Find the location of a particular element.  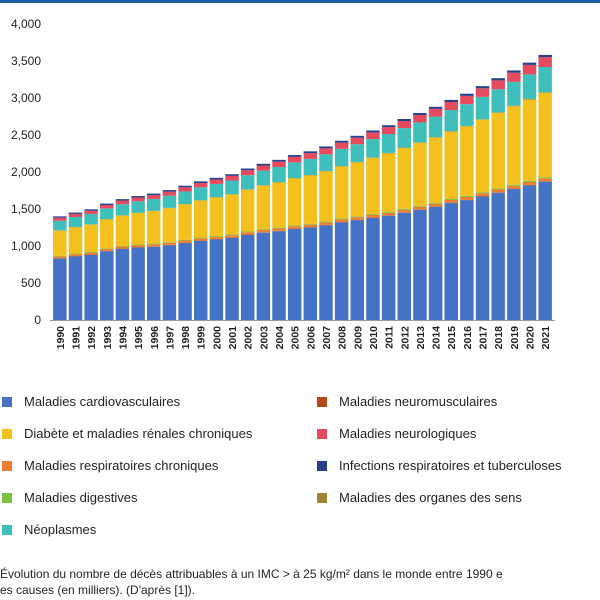

legend-item: Diabète et maladies rénales chroniques is located at coordinates (127, 433).